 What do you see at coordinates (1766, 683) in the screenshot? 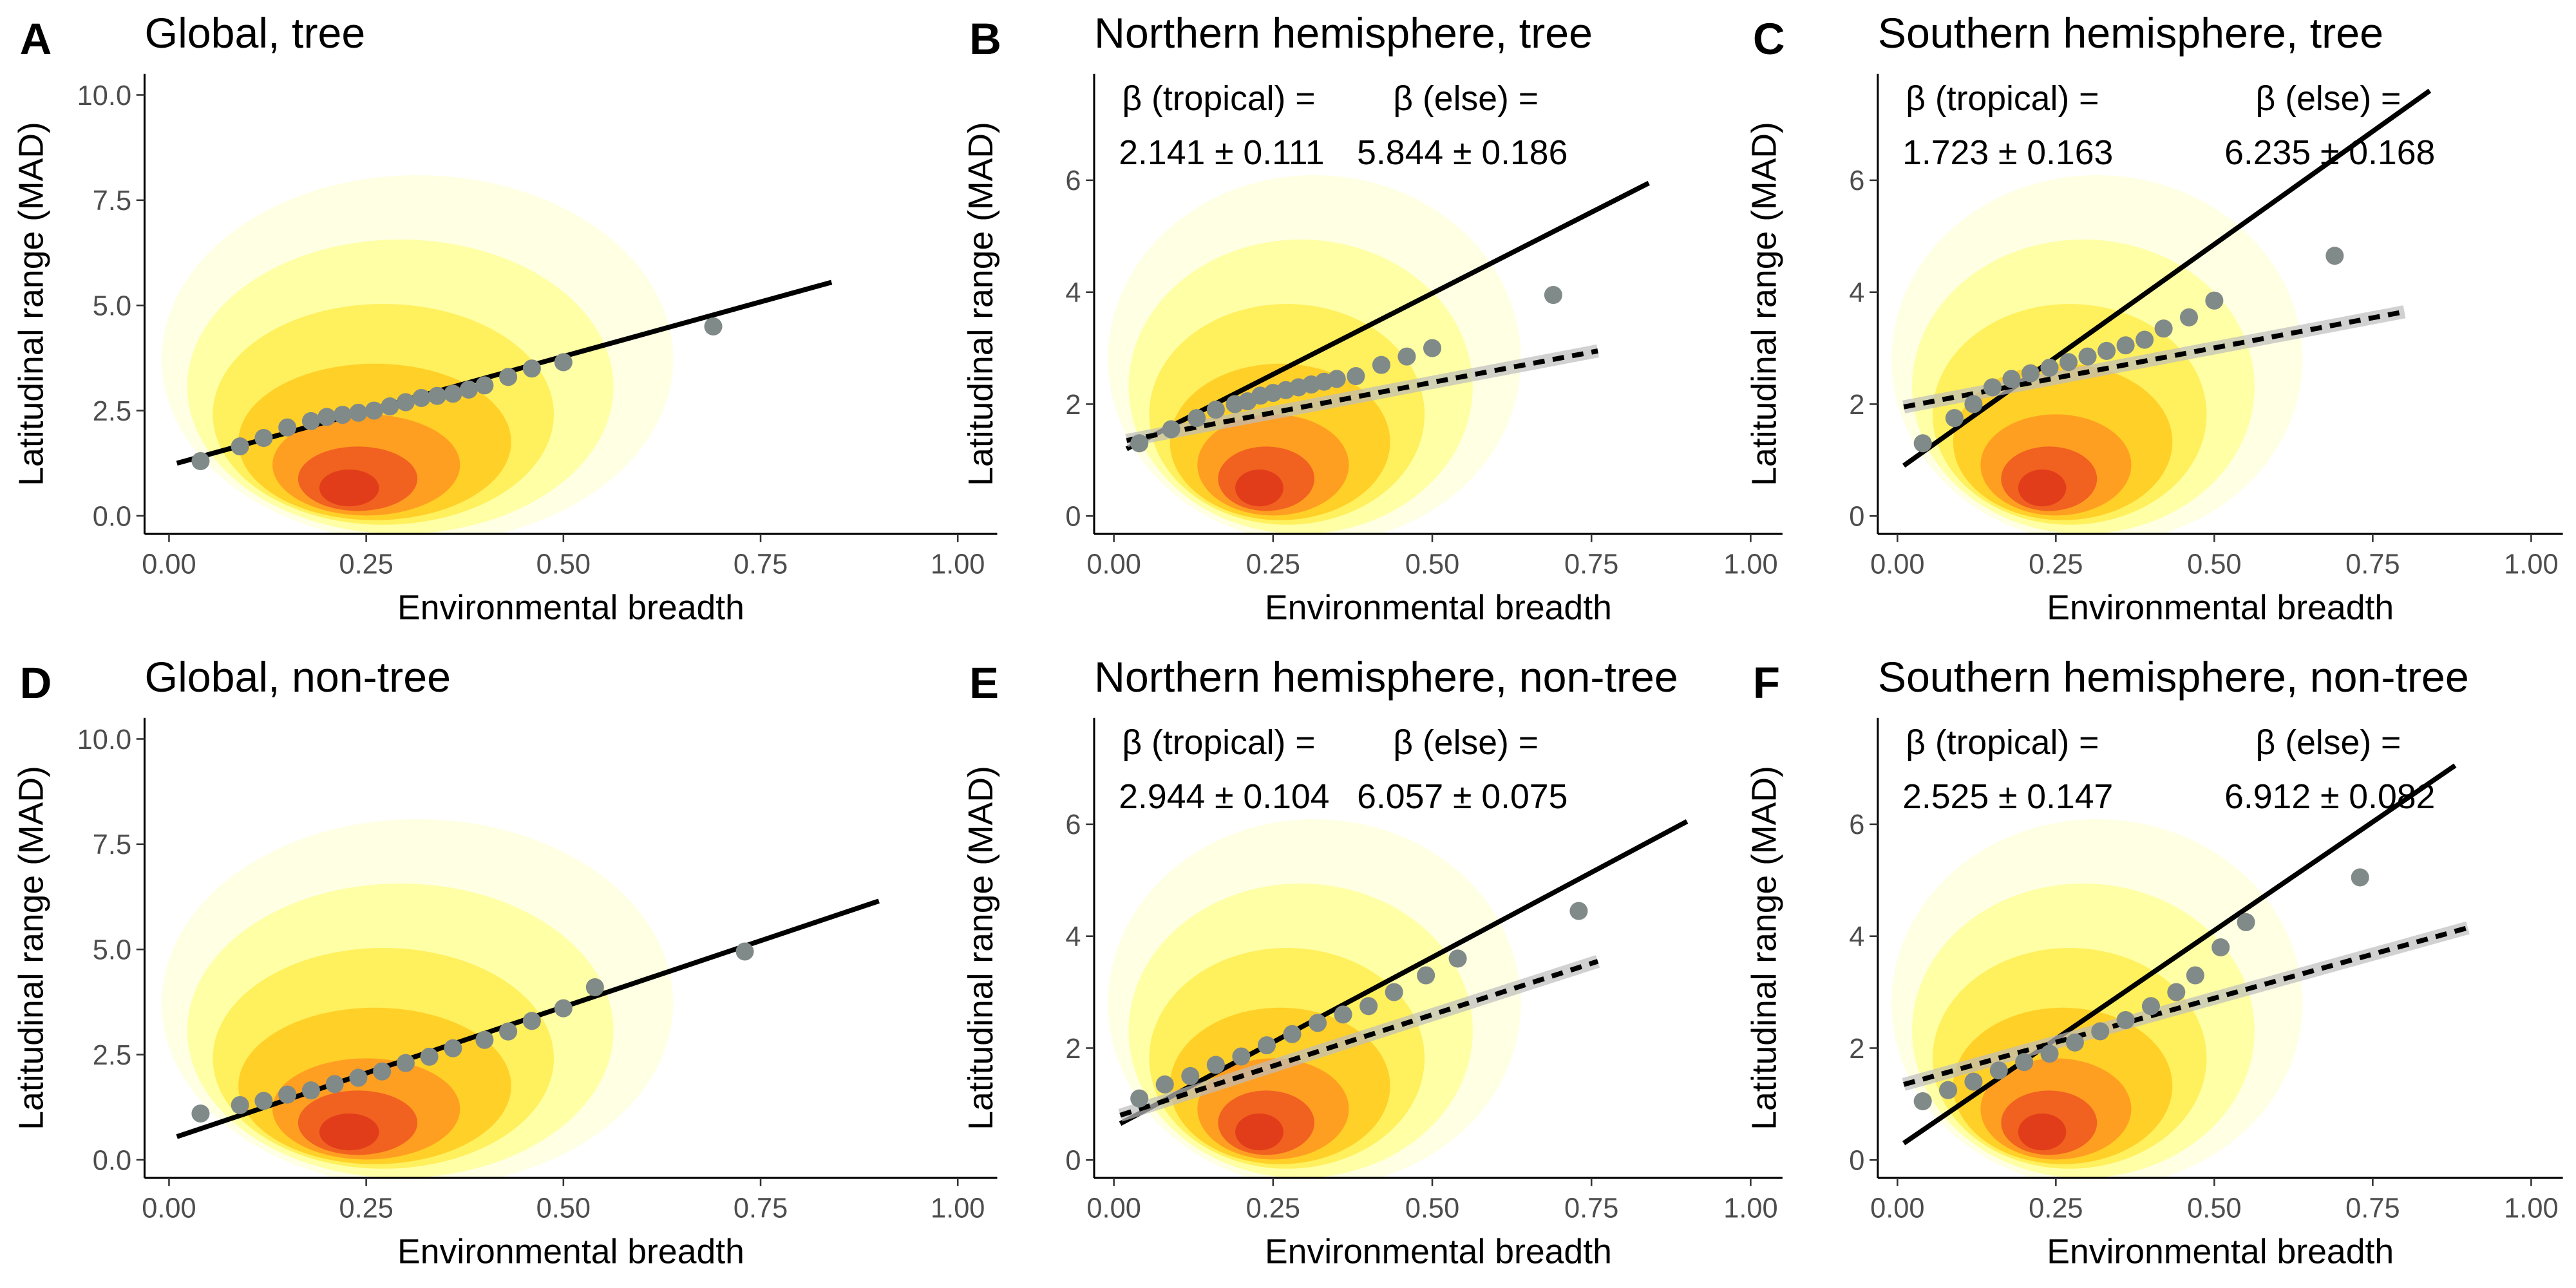
I see `panel-letter: F` at bounding box center [1766, 683].